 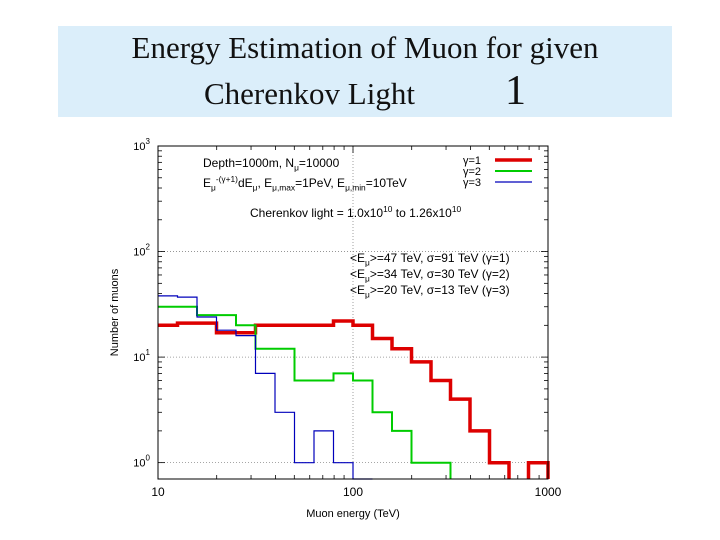 I want to click on y-tick-label: 10¹, so click(x=141, y=356).